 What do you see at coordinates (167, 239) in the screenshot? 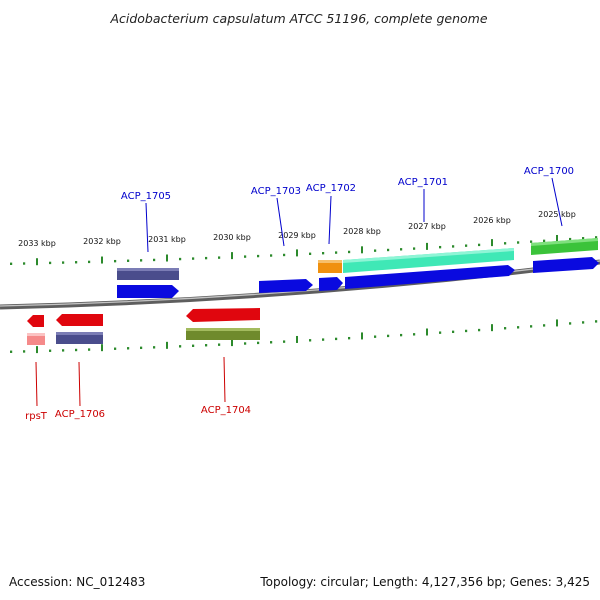
I see `ruler-label-2031: 2031 kbp` at bounding box center [167, 239].